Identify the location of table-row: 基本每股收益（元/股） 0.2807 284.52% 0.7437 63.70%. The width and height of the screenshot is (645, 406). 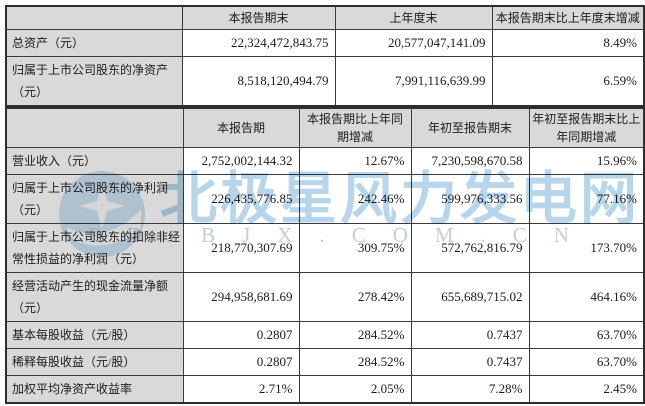
(325, 335).